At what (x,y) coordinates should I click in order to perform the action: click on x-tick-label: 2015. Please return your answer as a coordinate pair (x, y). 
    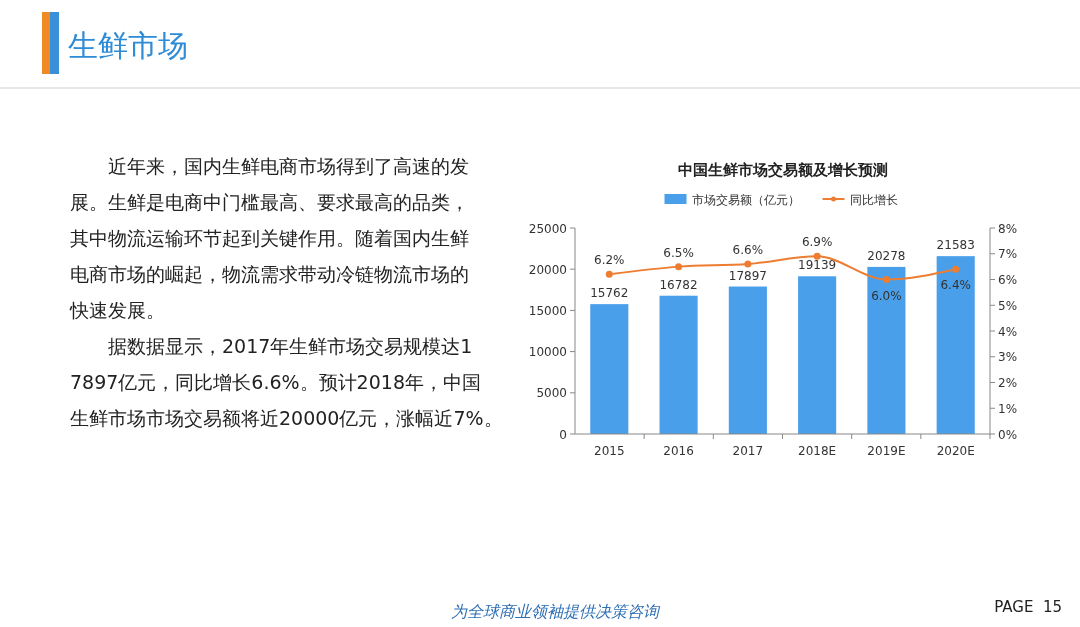
    Looking at the image, I should click on (609, 451).